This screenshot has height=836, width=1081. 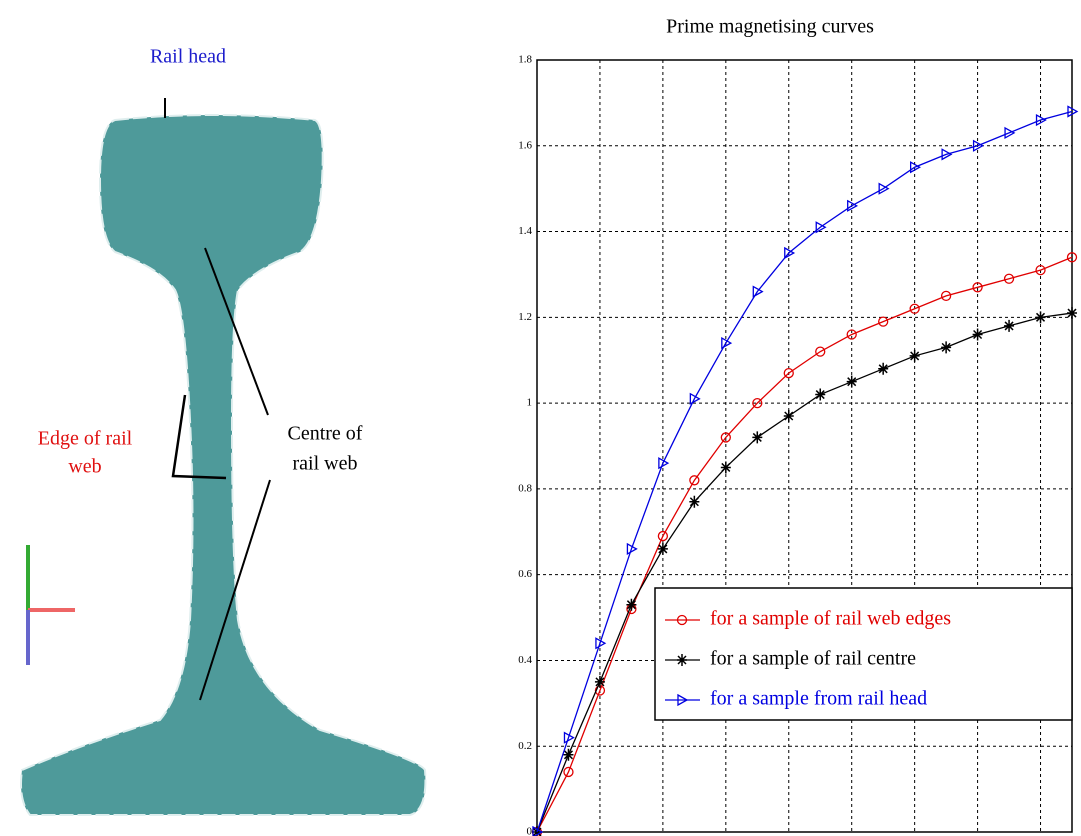 What do you see at coordinates (525, 231) in the screenshot?
I see `y-tick-label: 1.4` at bounding box center [525, 231].